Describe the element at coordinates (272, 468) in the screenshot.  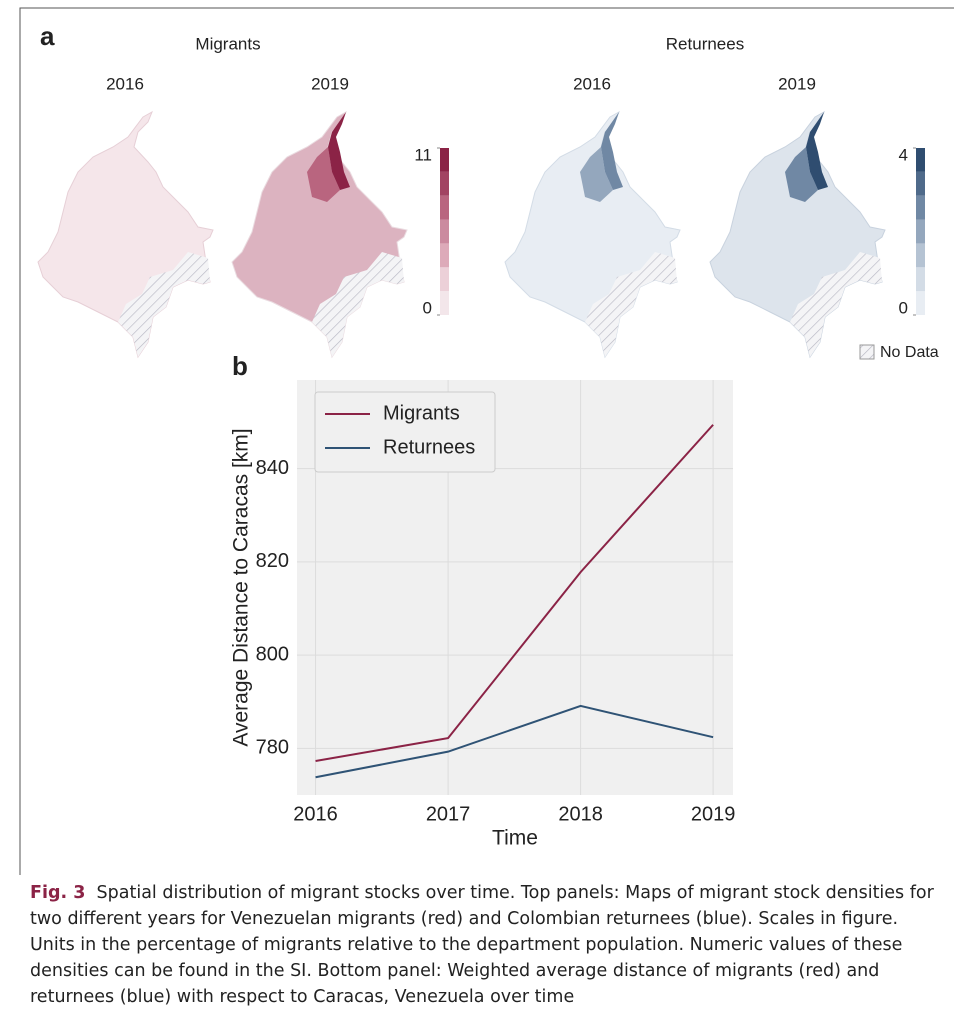
I see `y-tick-label: 840` at that location.